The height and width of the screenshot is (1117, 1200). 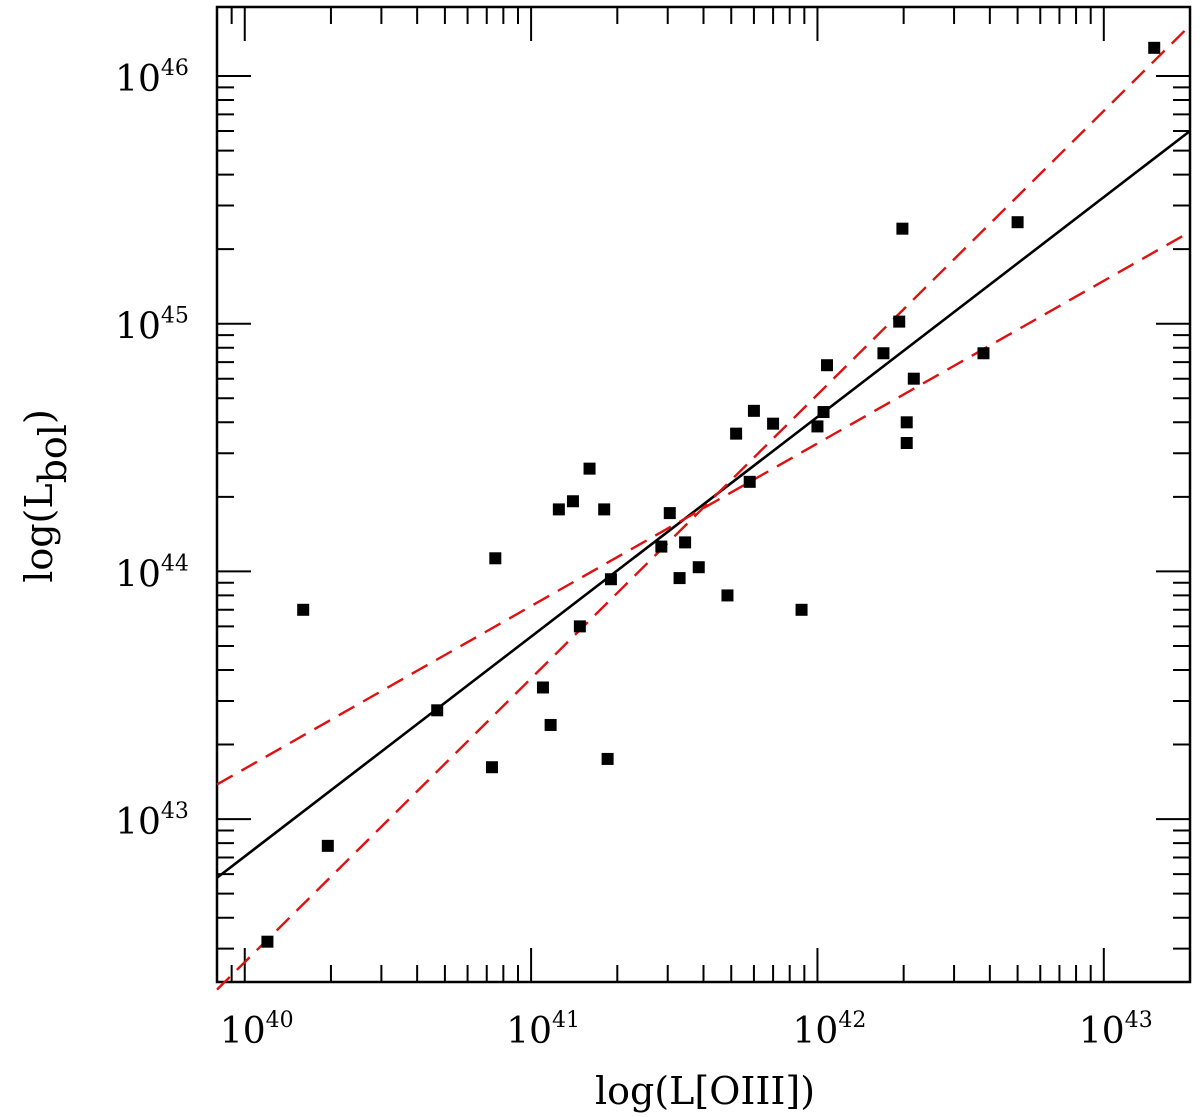 I want to click on y-tick-label: 1045, so click(x=152, y=326).